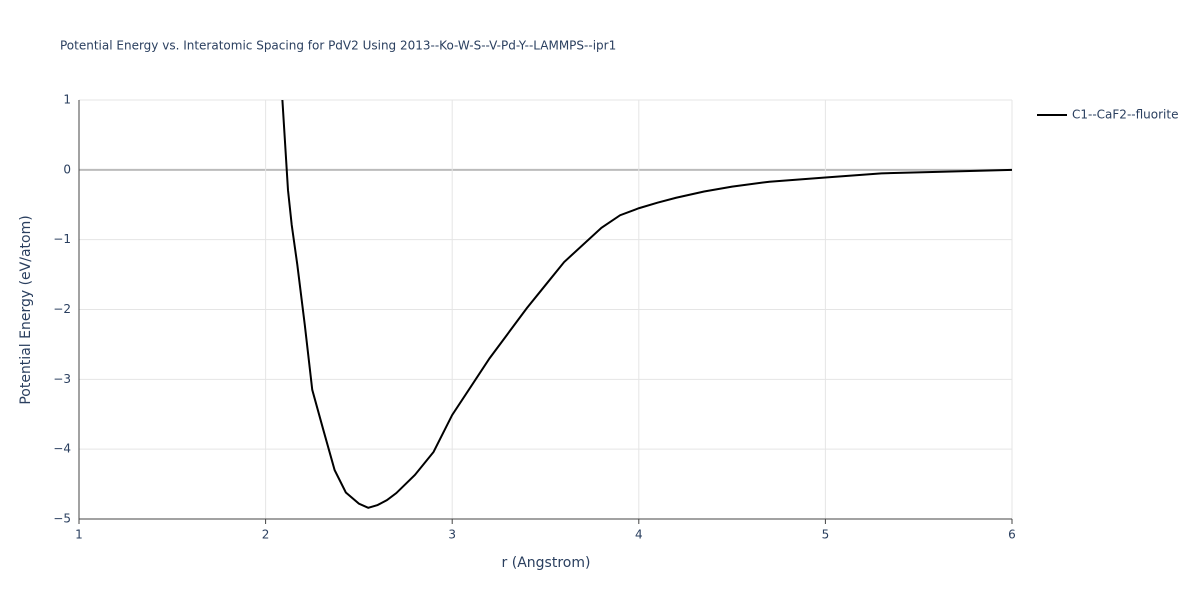 Image resolution: width=1200 pixels, height=604 pixels. What do you see at coordinates (62, 379) in the screenshot?
I see `y-tick-label: −3` at bounding box center [62, 379].